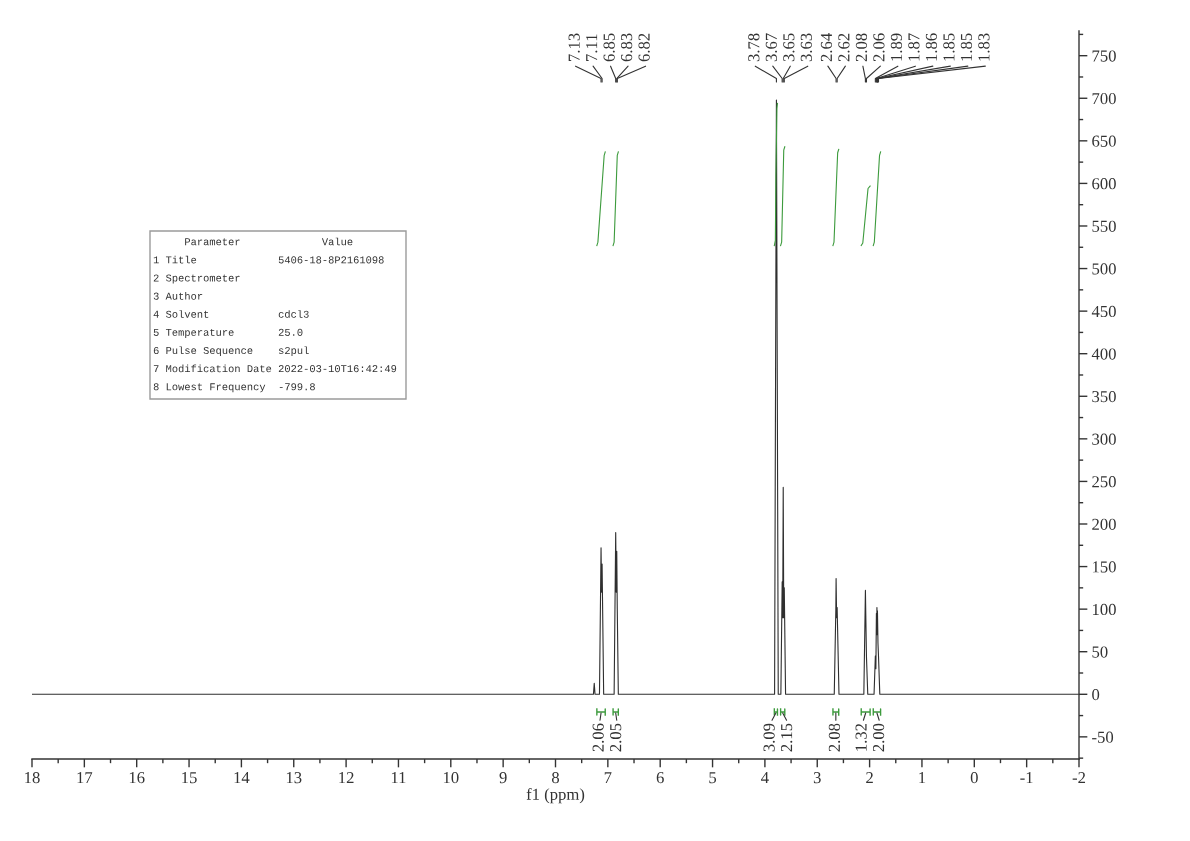 This screenshot has width=1190, height=841. I want to click on annotation: 1 Title 5406-18-8P2161098, so click(268, 259).